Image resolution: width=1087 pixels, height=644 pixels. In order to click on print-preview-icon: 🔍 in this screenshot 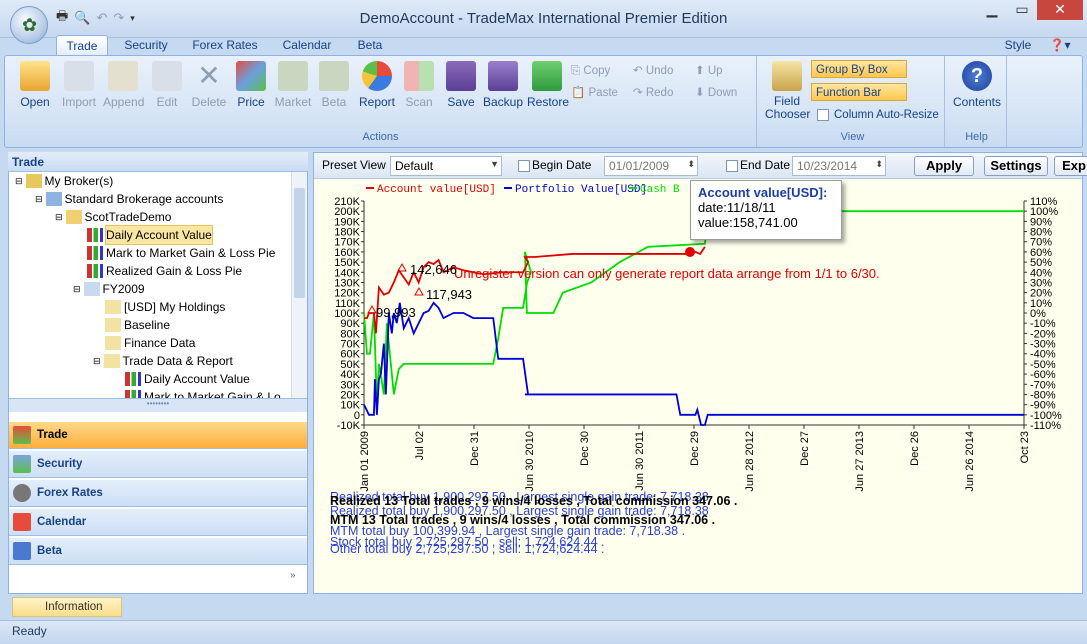, I will do `click(82, 17)`.